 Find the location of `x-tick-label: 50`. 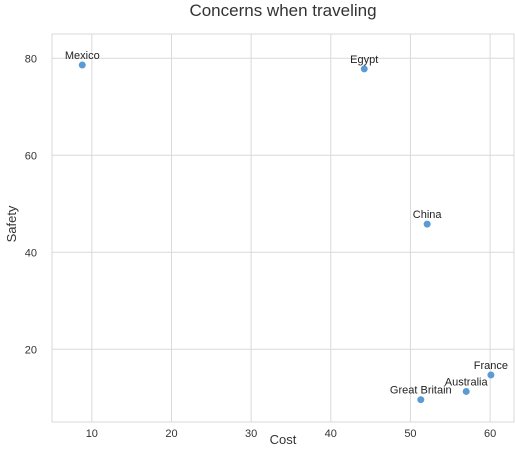

x-tick-label: 50 is located at coordinates (410, 434).